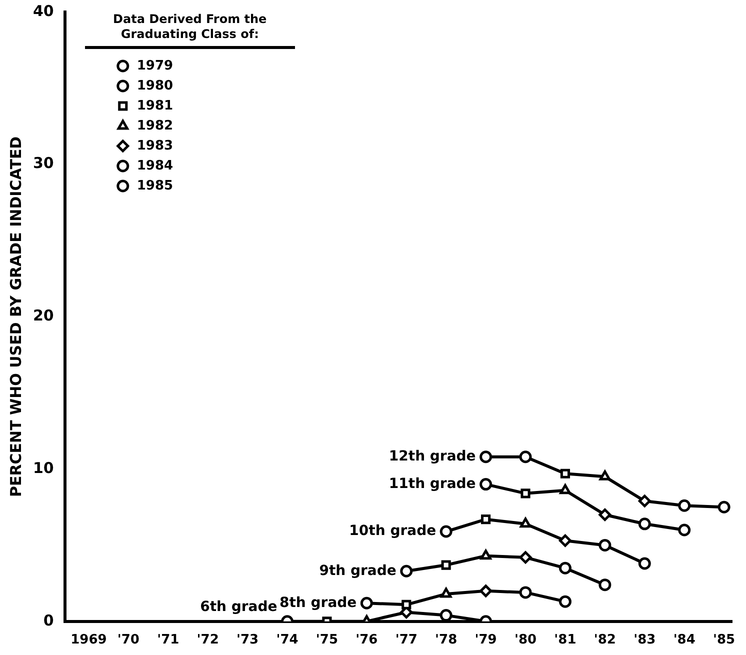 The height and width of the screenshot is (655, 746). What do you see at coordinates (239, 607) in the screenshot?
I see `series-label: 6th grade` at bounding box center [239, 607].